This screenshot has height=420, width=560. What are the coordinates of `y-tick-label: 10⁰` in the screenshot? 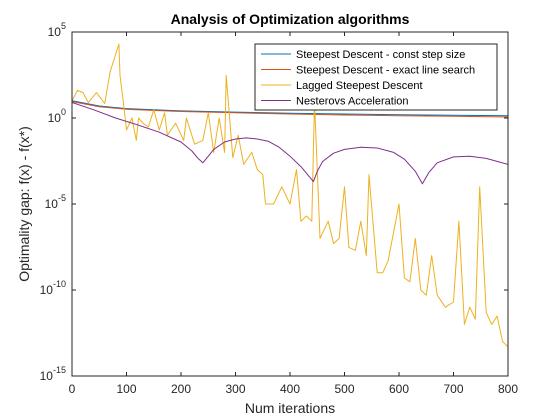 It's located at (57, 116).